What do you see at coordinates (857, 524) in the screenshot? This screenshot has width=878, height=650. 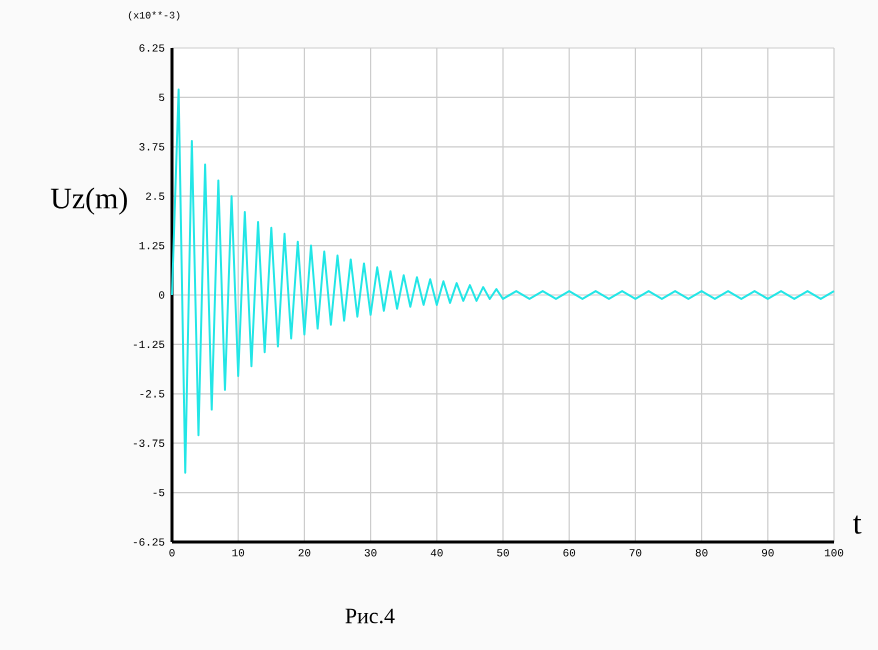 I see `x-axis-title: t` at bounding box center [857, 524].